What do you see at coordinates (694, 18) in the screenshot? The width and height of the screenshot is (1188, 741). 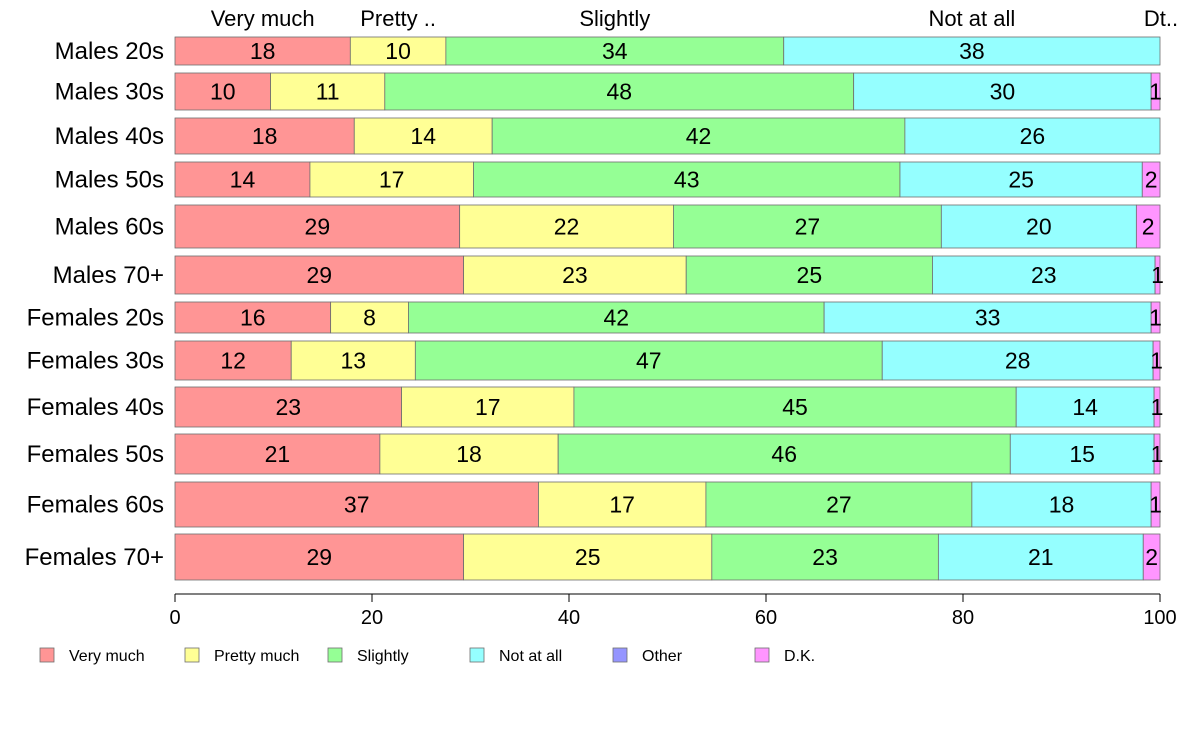 I see `top-category-labels: Very much Pretty .. Slightly Not at all Dt..` at bounding box center [694, 18].